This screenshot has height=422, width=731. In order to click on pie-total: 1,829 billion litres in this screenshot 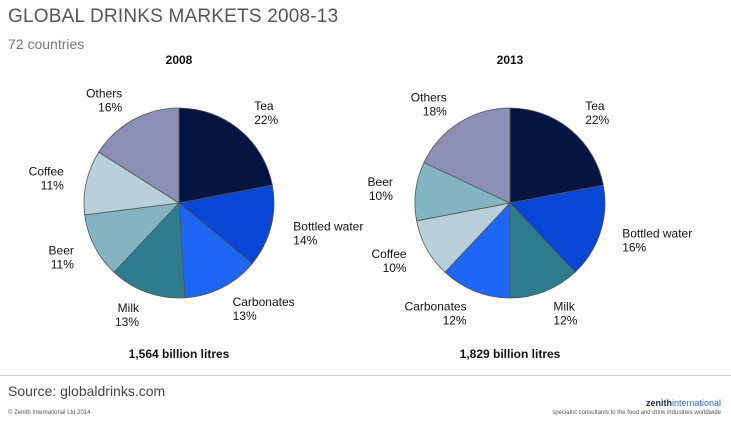, I will do `click(510, 354)`.